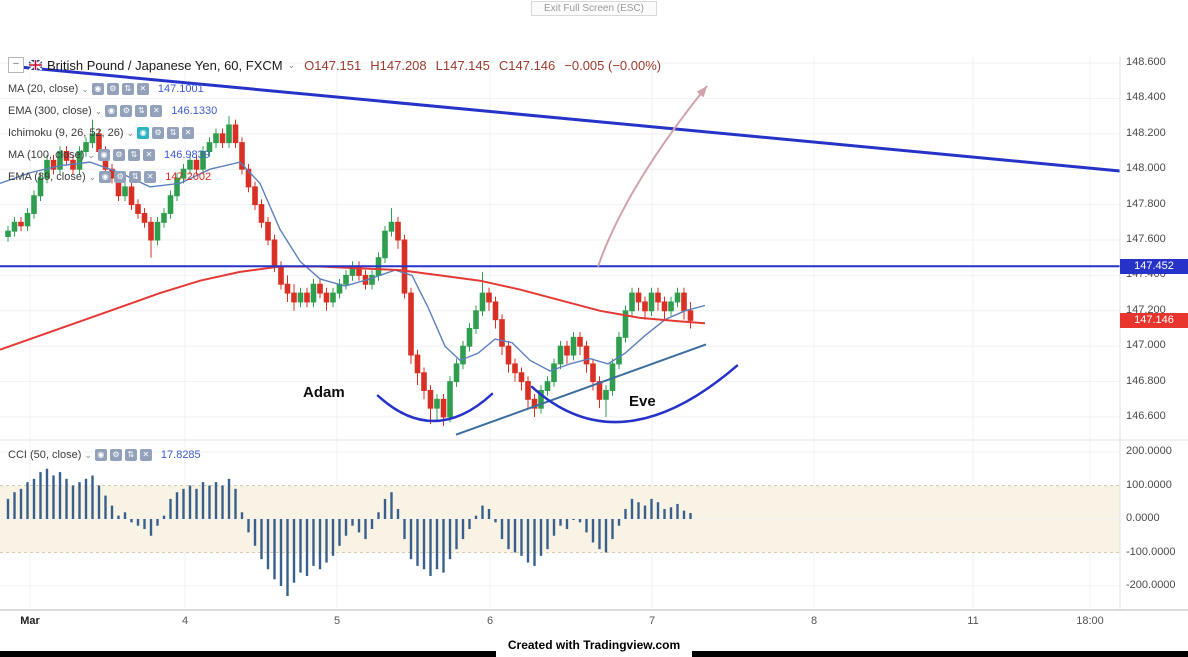  What do you see at coordinates (642, 401) in the screenshot?
I see `eve-label: Eve` at bounding box center [642, 401].